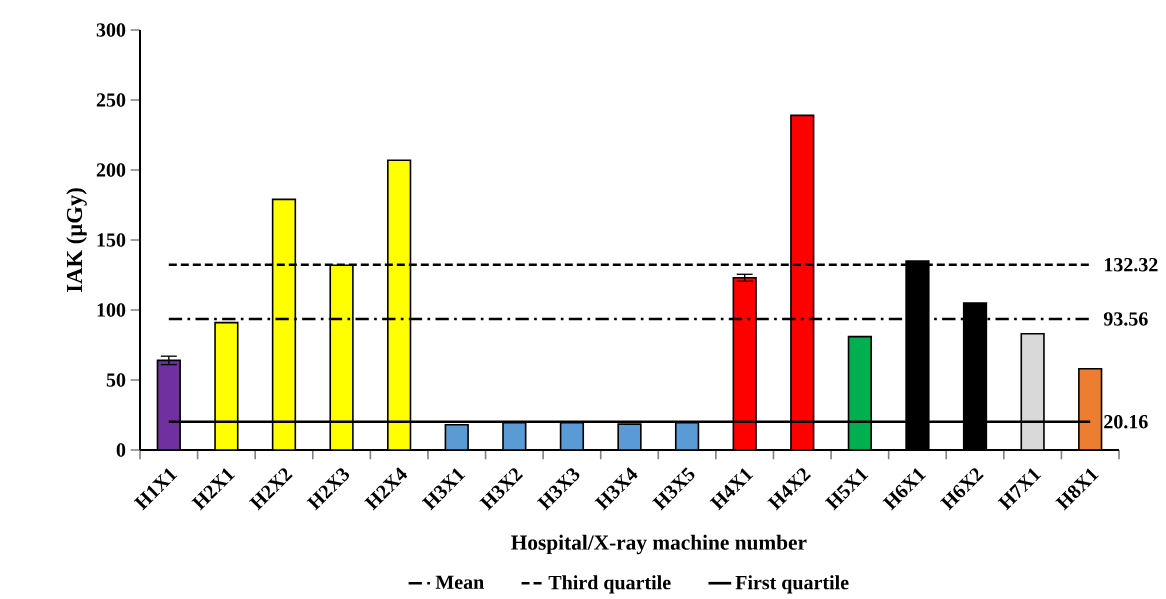 The height and width of the screenshot is (599, 1166). Describe the element at coordinates (111, 170) in the screenshot. I see `y-tick-label: 200` at that location.